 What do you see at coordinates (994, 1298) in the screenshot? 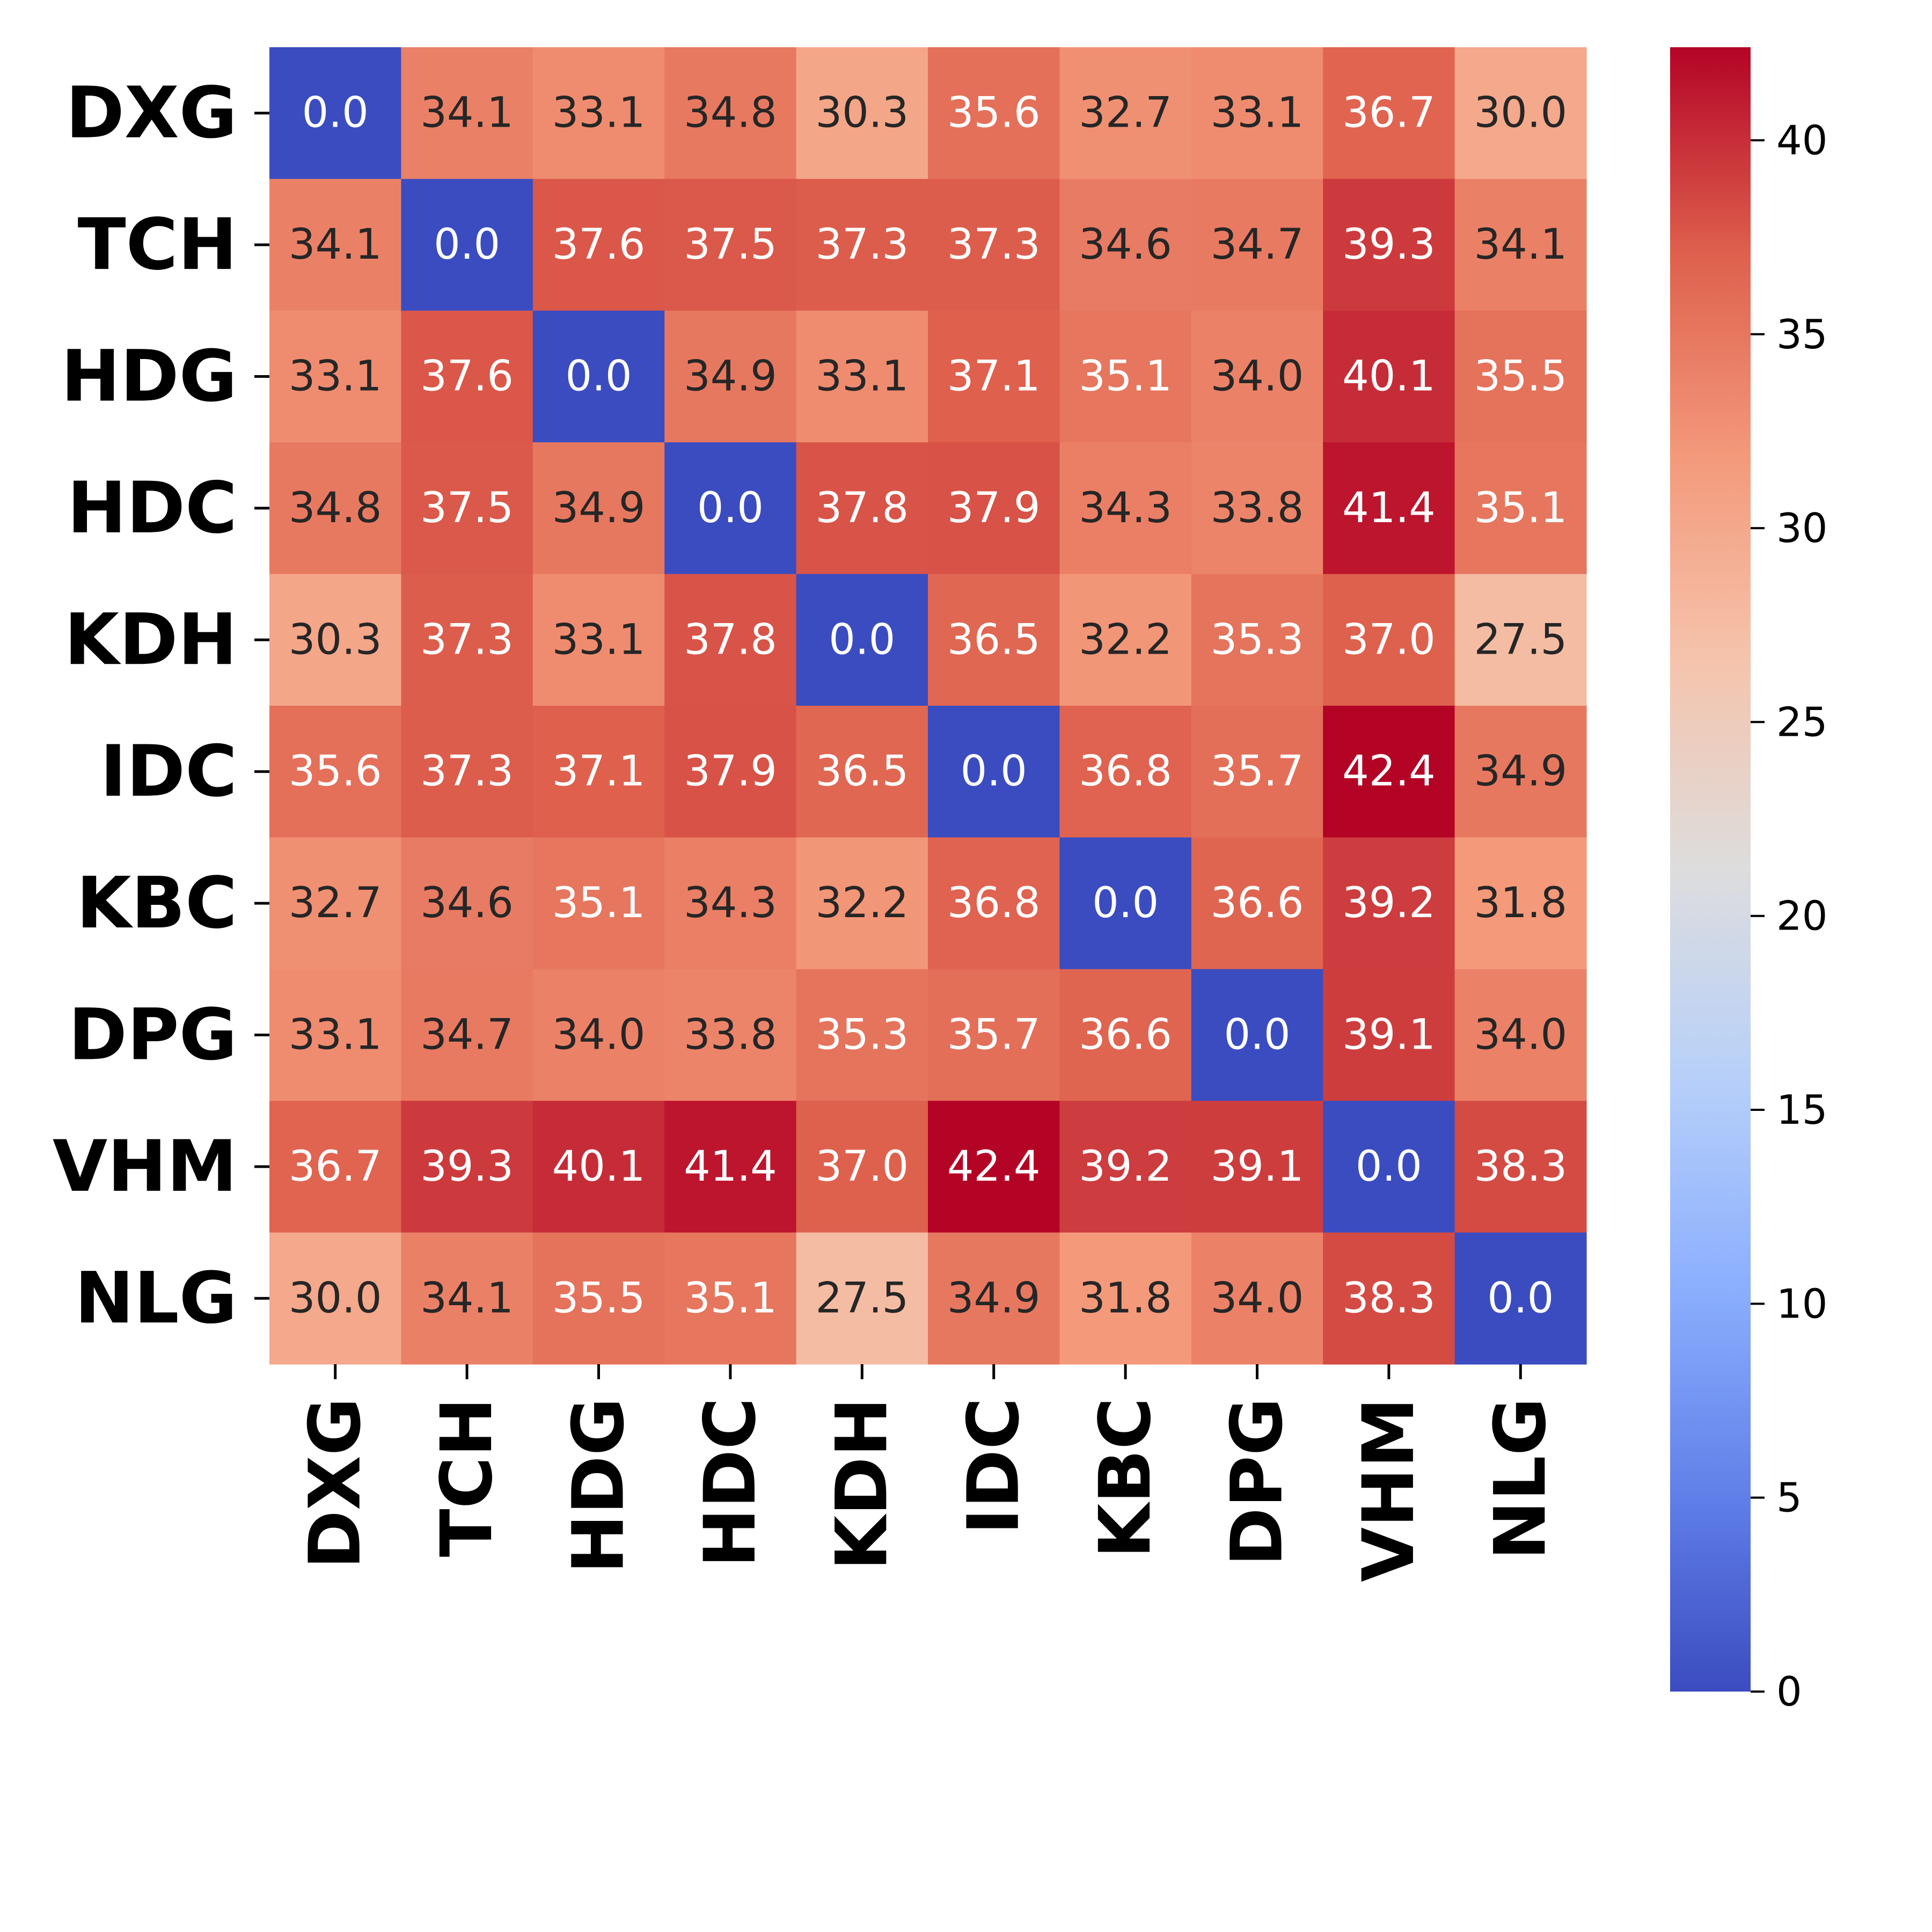
I see `heatmap-cell-nlg-idc` at bounding box center [994, 1298].